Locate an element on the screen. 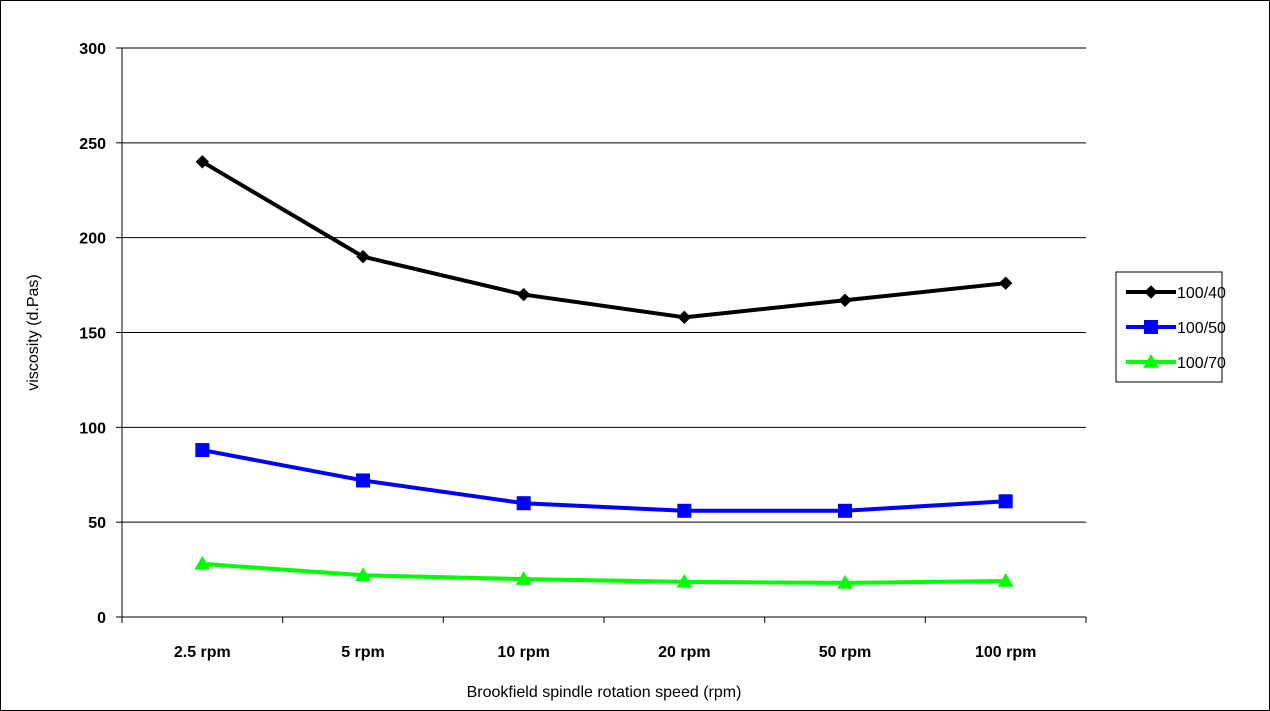 The height and width of the screenshot is (711, 1270). legend-item: 100/70 is located at coordinates (1176, 362).